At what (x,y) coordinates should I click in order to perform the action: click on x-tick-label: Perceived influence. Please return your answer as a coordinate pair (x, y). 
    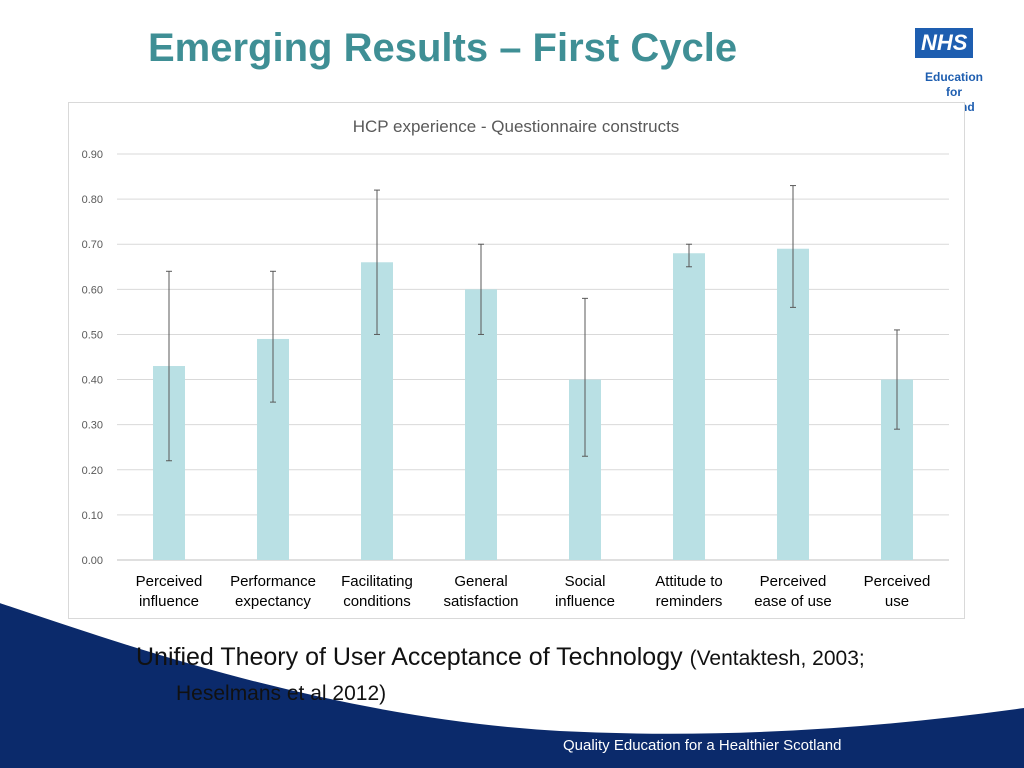
    Looking at the image, I should click on (169, 591).